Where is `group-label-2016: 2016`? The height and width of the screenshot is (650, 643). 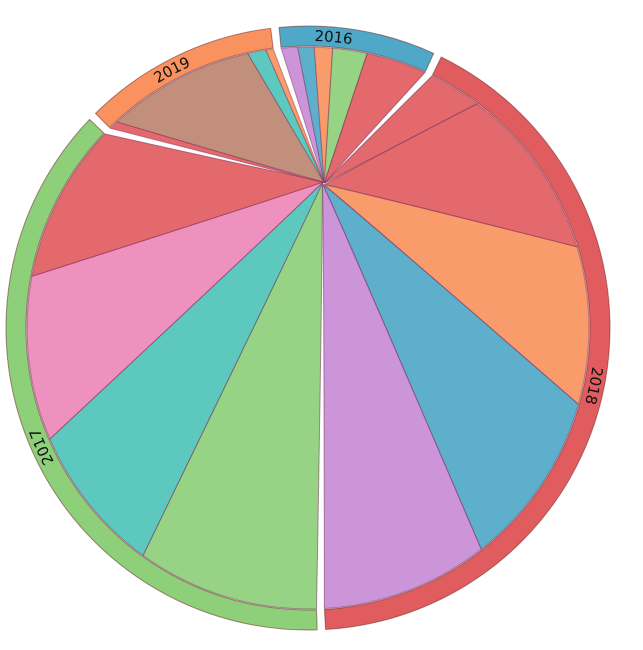
group-label-2016: 2016 is located at coordinates (334, 37).